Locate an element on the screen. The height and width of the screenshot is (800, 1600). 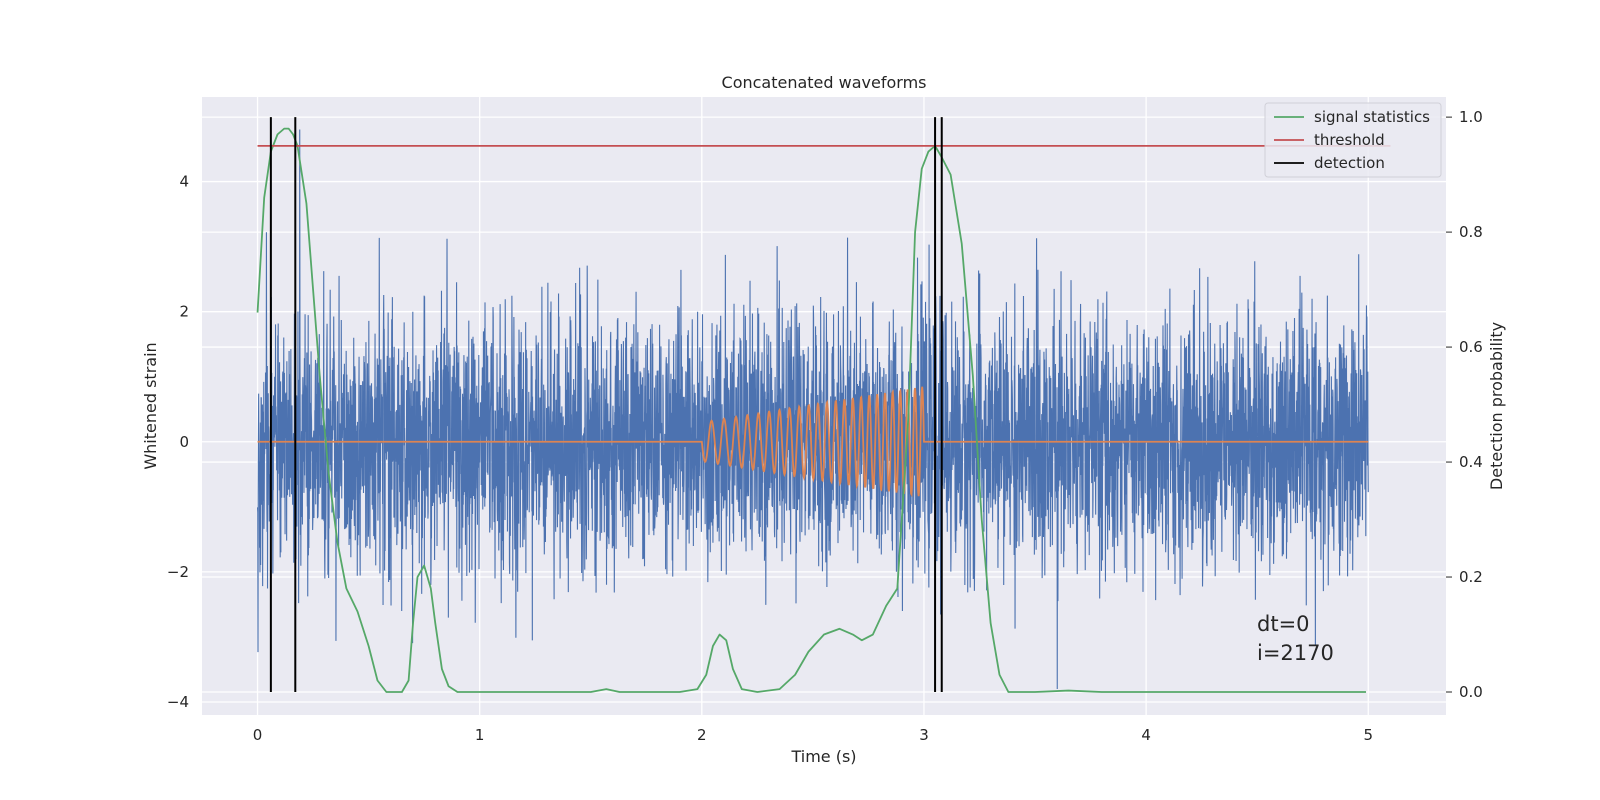
x-axis-label: Time (s) is located at coordinates (823, 756).